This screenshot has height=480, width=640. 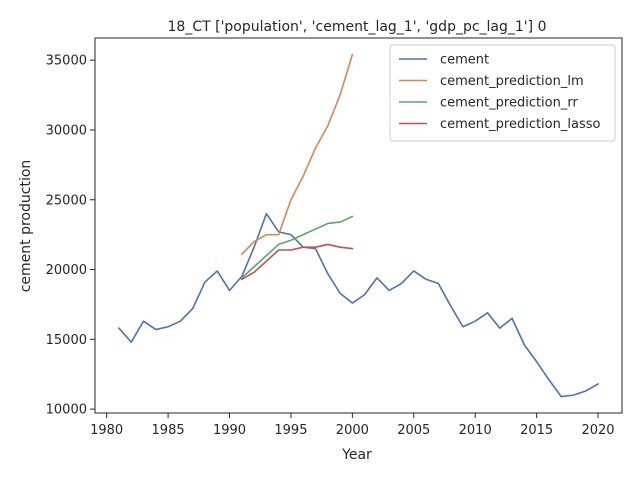 I want to click on x-tick-label: 1980, so click(x=106, y=430).